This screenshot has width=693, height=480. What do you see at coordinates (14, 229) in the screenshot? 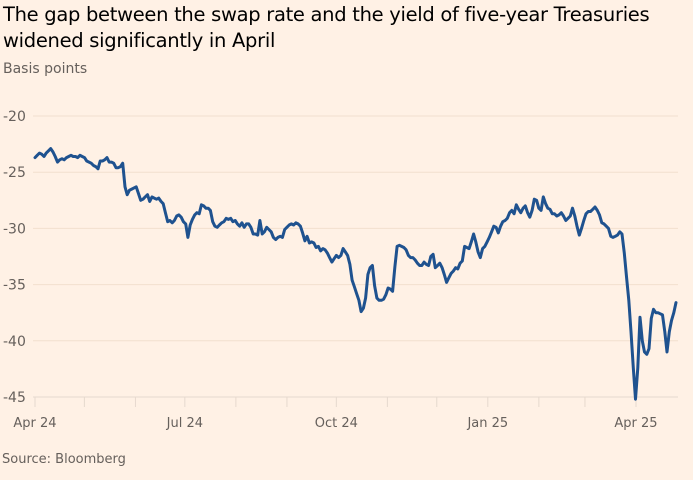
I see `y-tick-label: -30` at bounding box center [14, 229].